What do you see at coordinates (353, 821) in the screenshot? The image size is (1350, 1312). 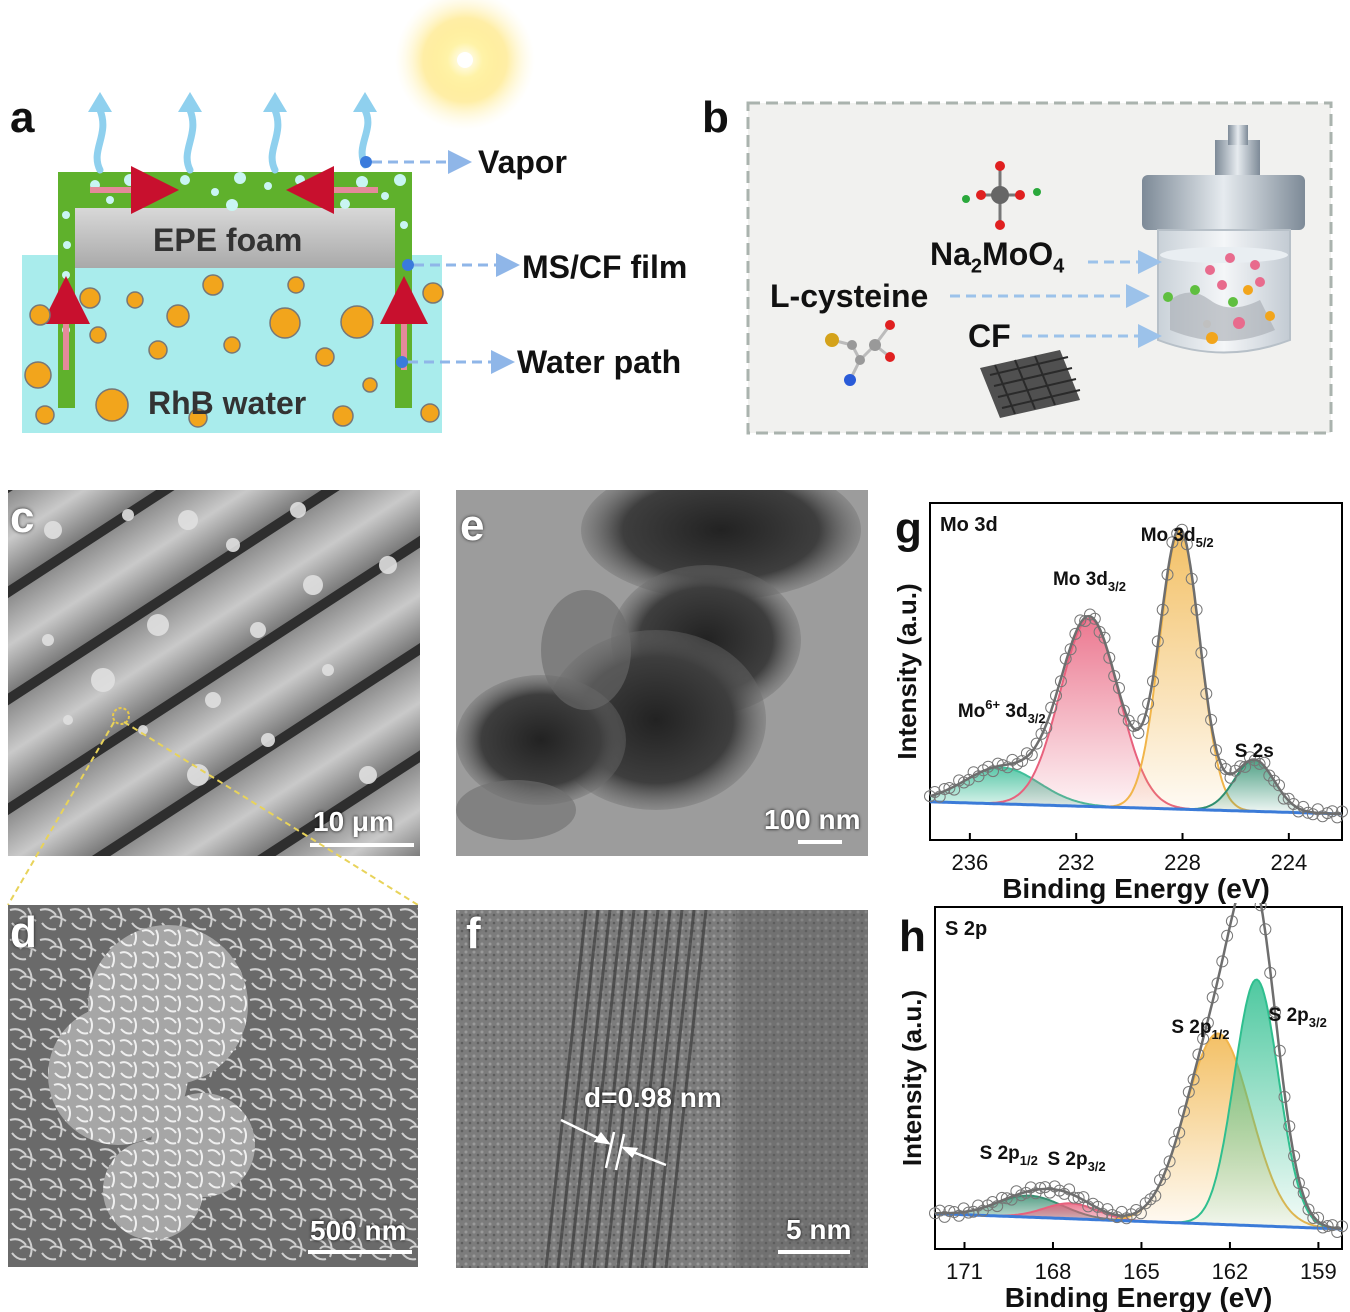 I see `scalebar-label-c: 10 μm` at bounding box center [353, 821].